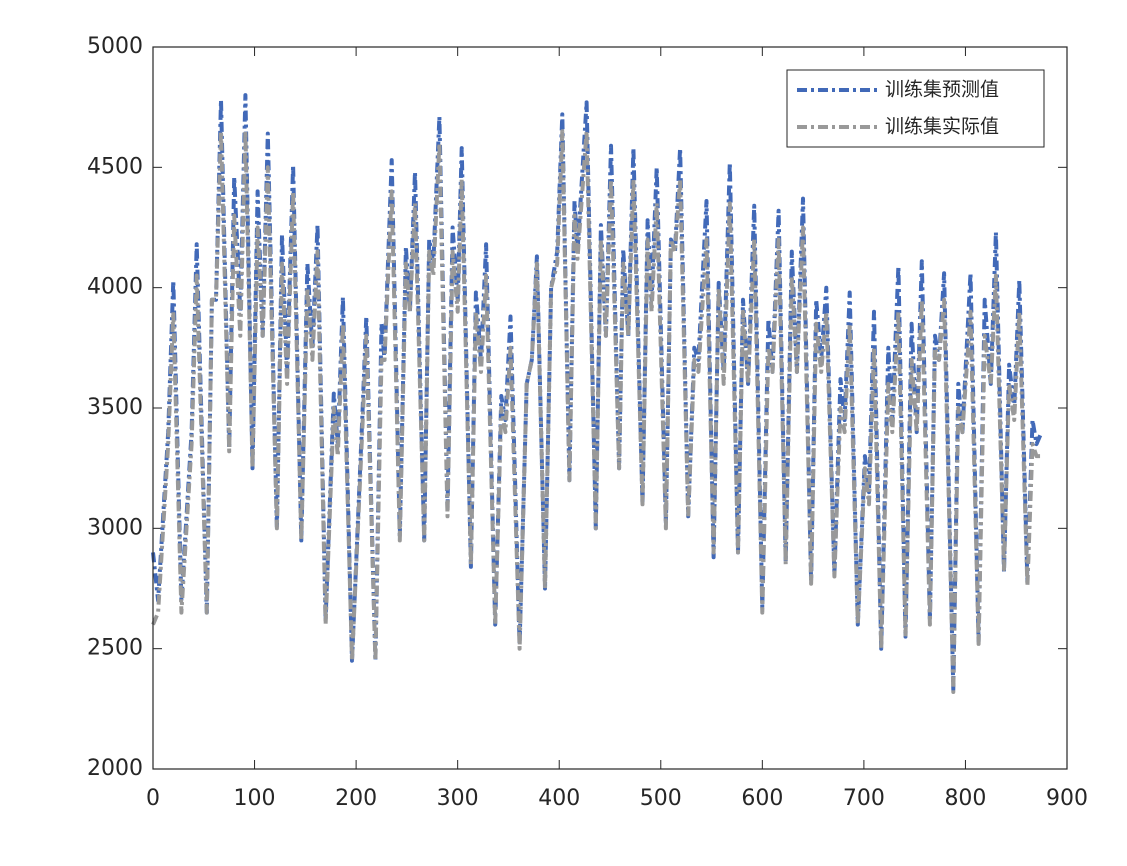 This screenshot has height=866, width=1127. Describe the element at coordinates (965, 798) in the screenshot. I see `x-tick-label: 800` at that location.